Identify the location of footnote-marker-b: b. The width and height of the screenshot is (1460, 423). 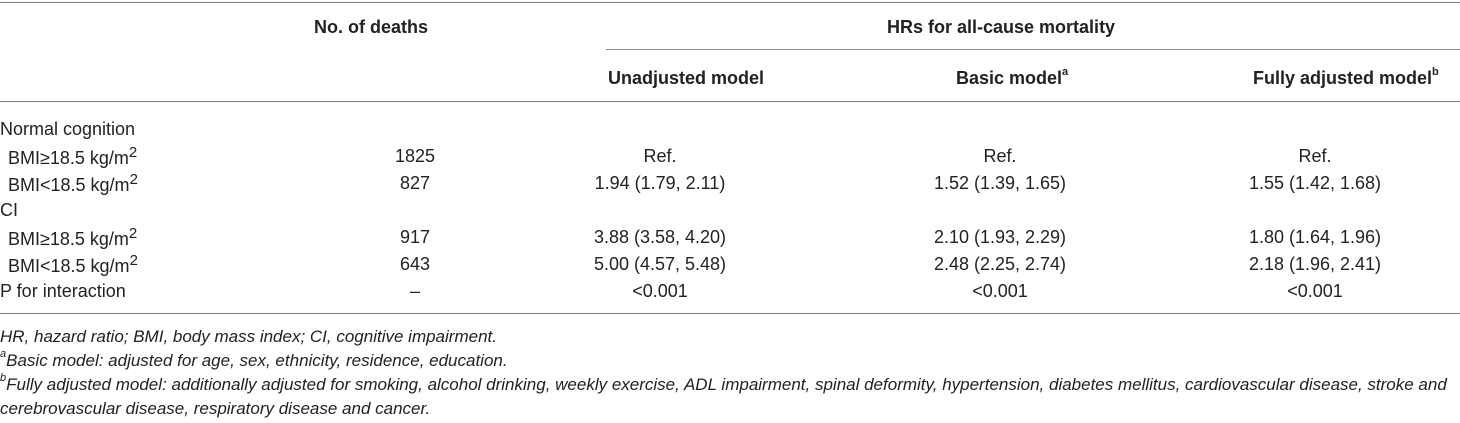
(1435, 72).